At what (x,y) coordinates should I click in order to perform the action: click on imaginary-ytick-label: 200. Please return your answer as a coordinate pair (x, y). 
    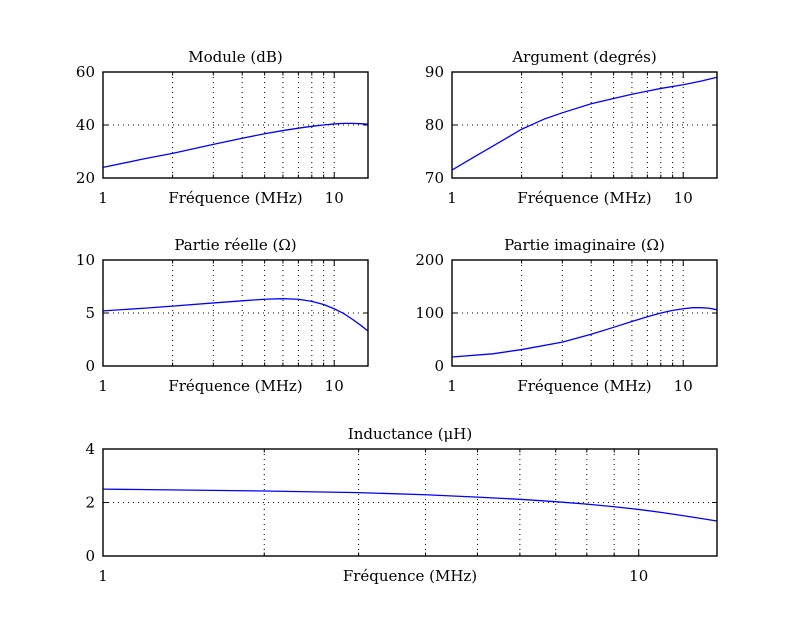
    Looking at the image, I should click on (429, 260).